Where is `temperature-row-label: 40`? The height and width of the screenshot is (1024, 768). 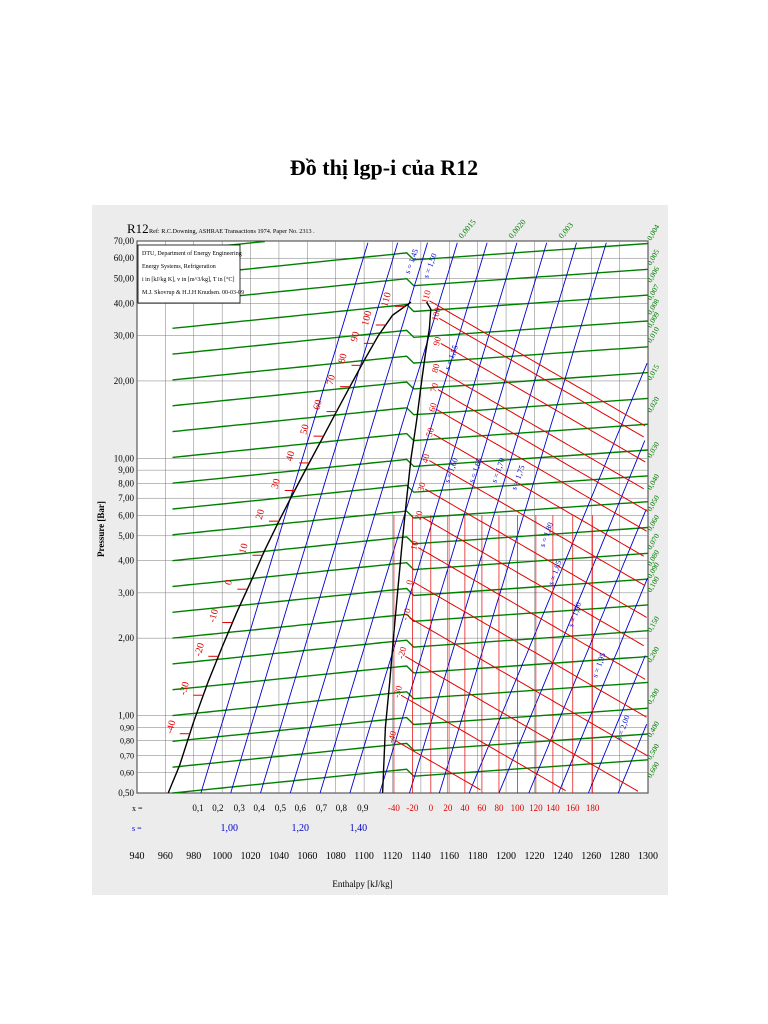
temperature-row-label: 40 is located at coordinates (465, 808).